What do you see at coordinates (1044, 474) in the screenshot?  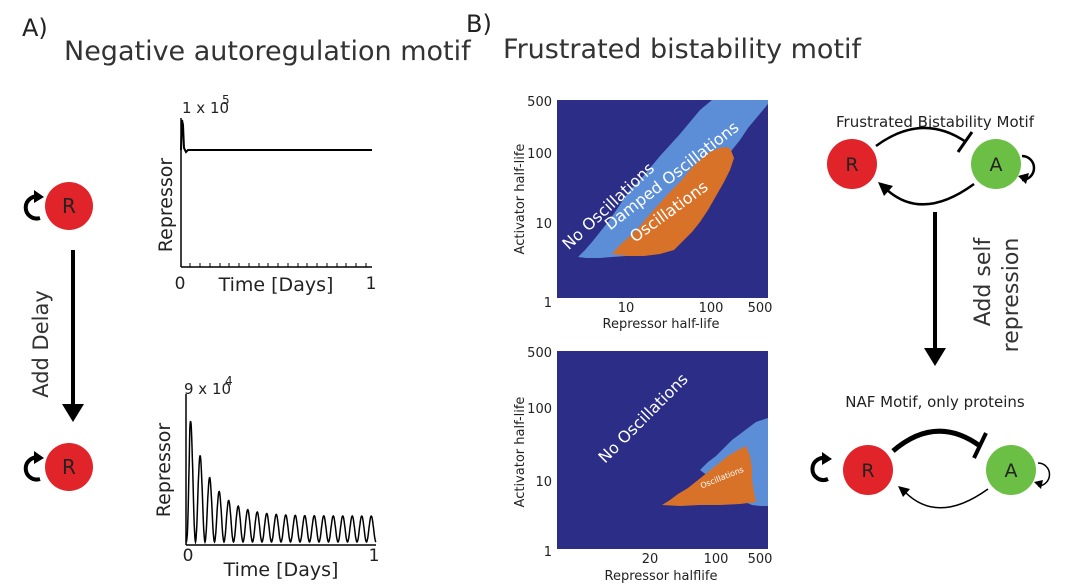 I see `weak-self-activation-loop-icon` at bounding box center [1044, 474].